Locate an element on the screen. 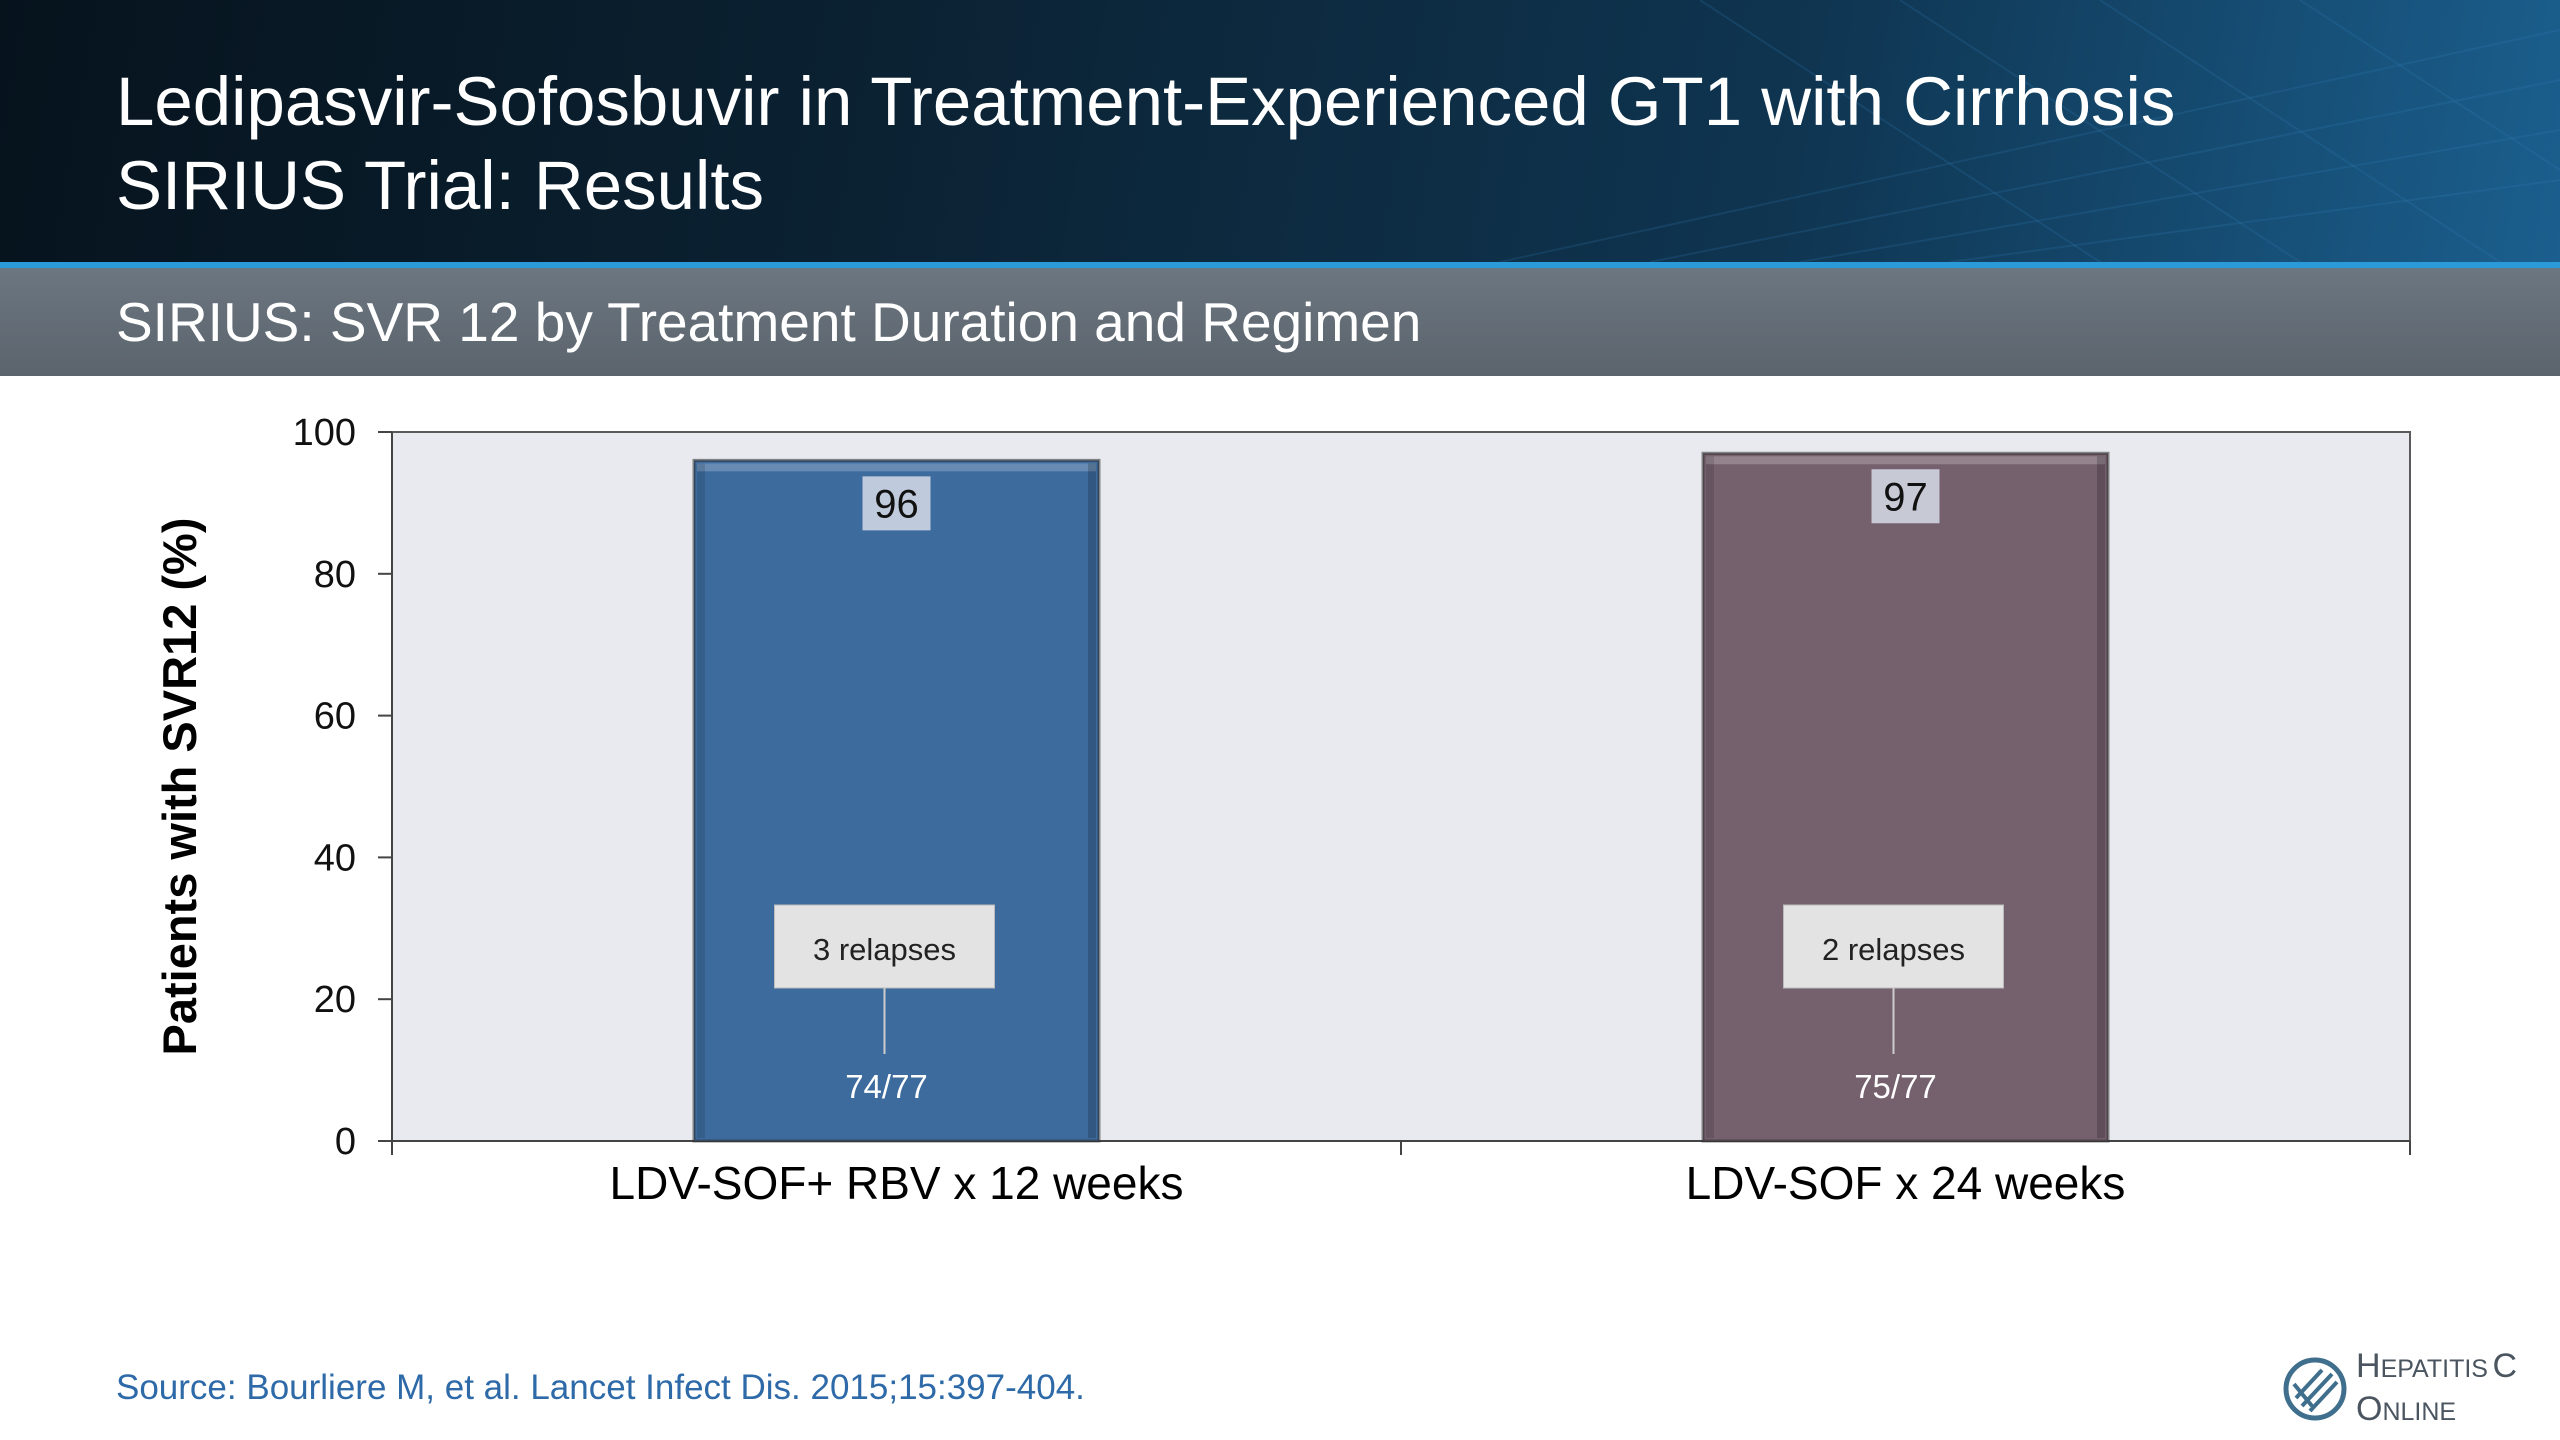 The height and width of the screenshot is (1440, 2560). hepatitis-c-online-logo: HEPATITIS C ONLINE is located at coordinates (2412, 1388).